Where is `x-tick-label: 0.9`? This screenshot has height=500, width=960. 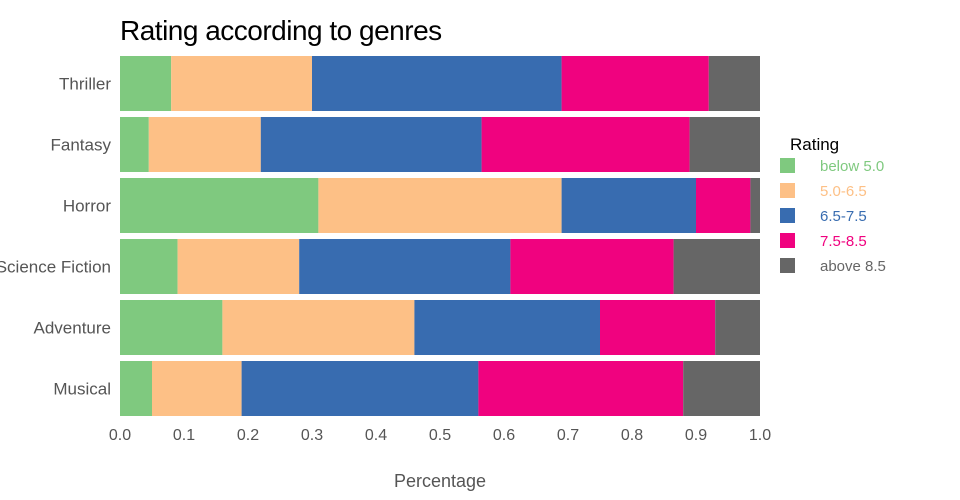
x-tick-label: 0.9 is located at coordinates (696, 435).